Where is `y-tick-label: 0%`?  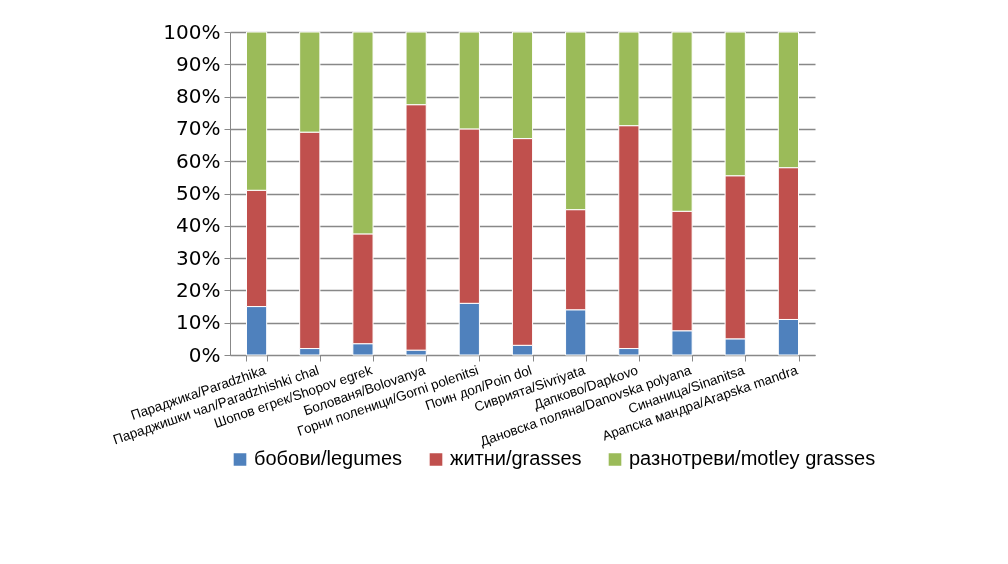
y-tick-label: 0% is located at coordinates (204, 354).